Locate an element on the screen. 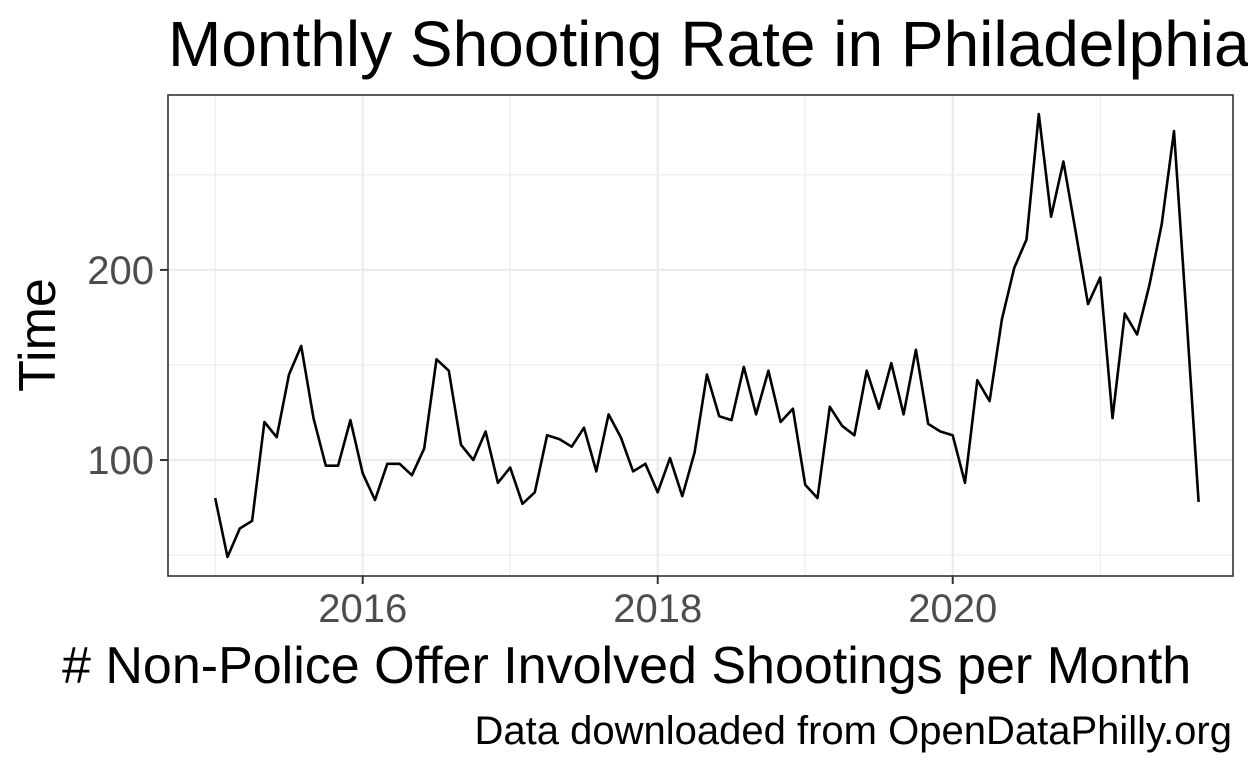  chart-title: Monthly Shooting Rate in Philadelphia is located at coordinates (708, 44).